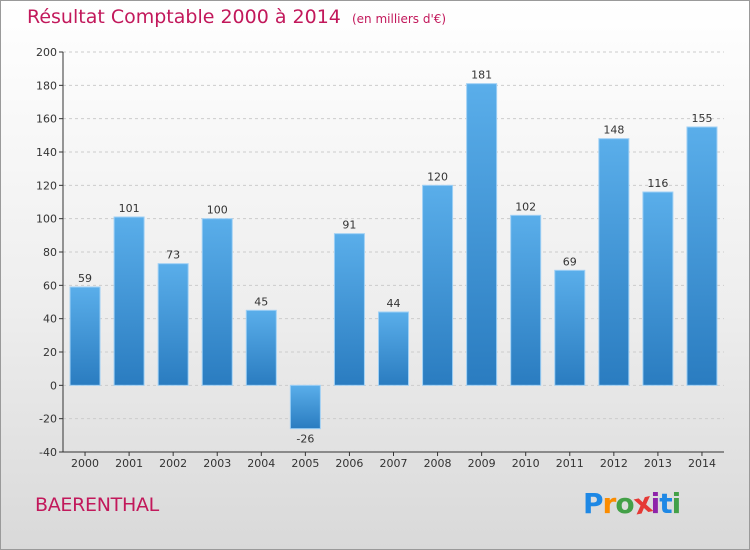 Image resolution: width=750 pixels, height=550 pixels. I want to click on bar-2001, so click(129, 301).